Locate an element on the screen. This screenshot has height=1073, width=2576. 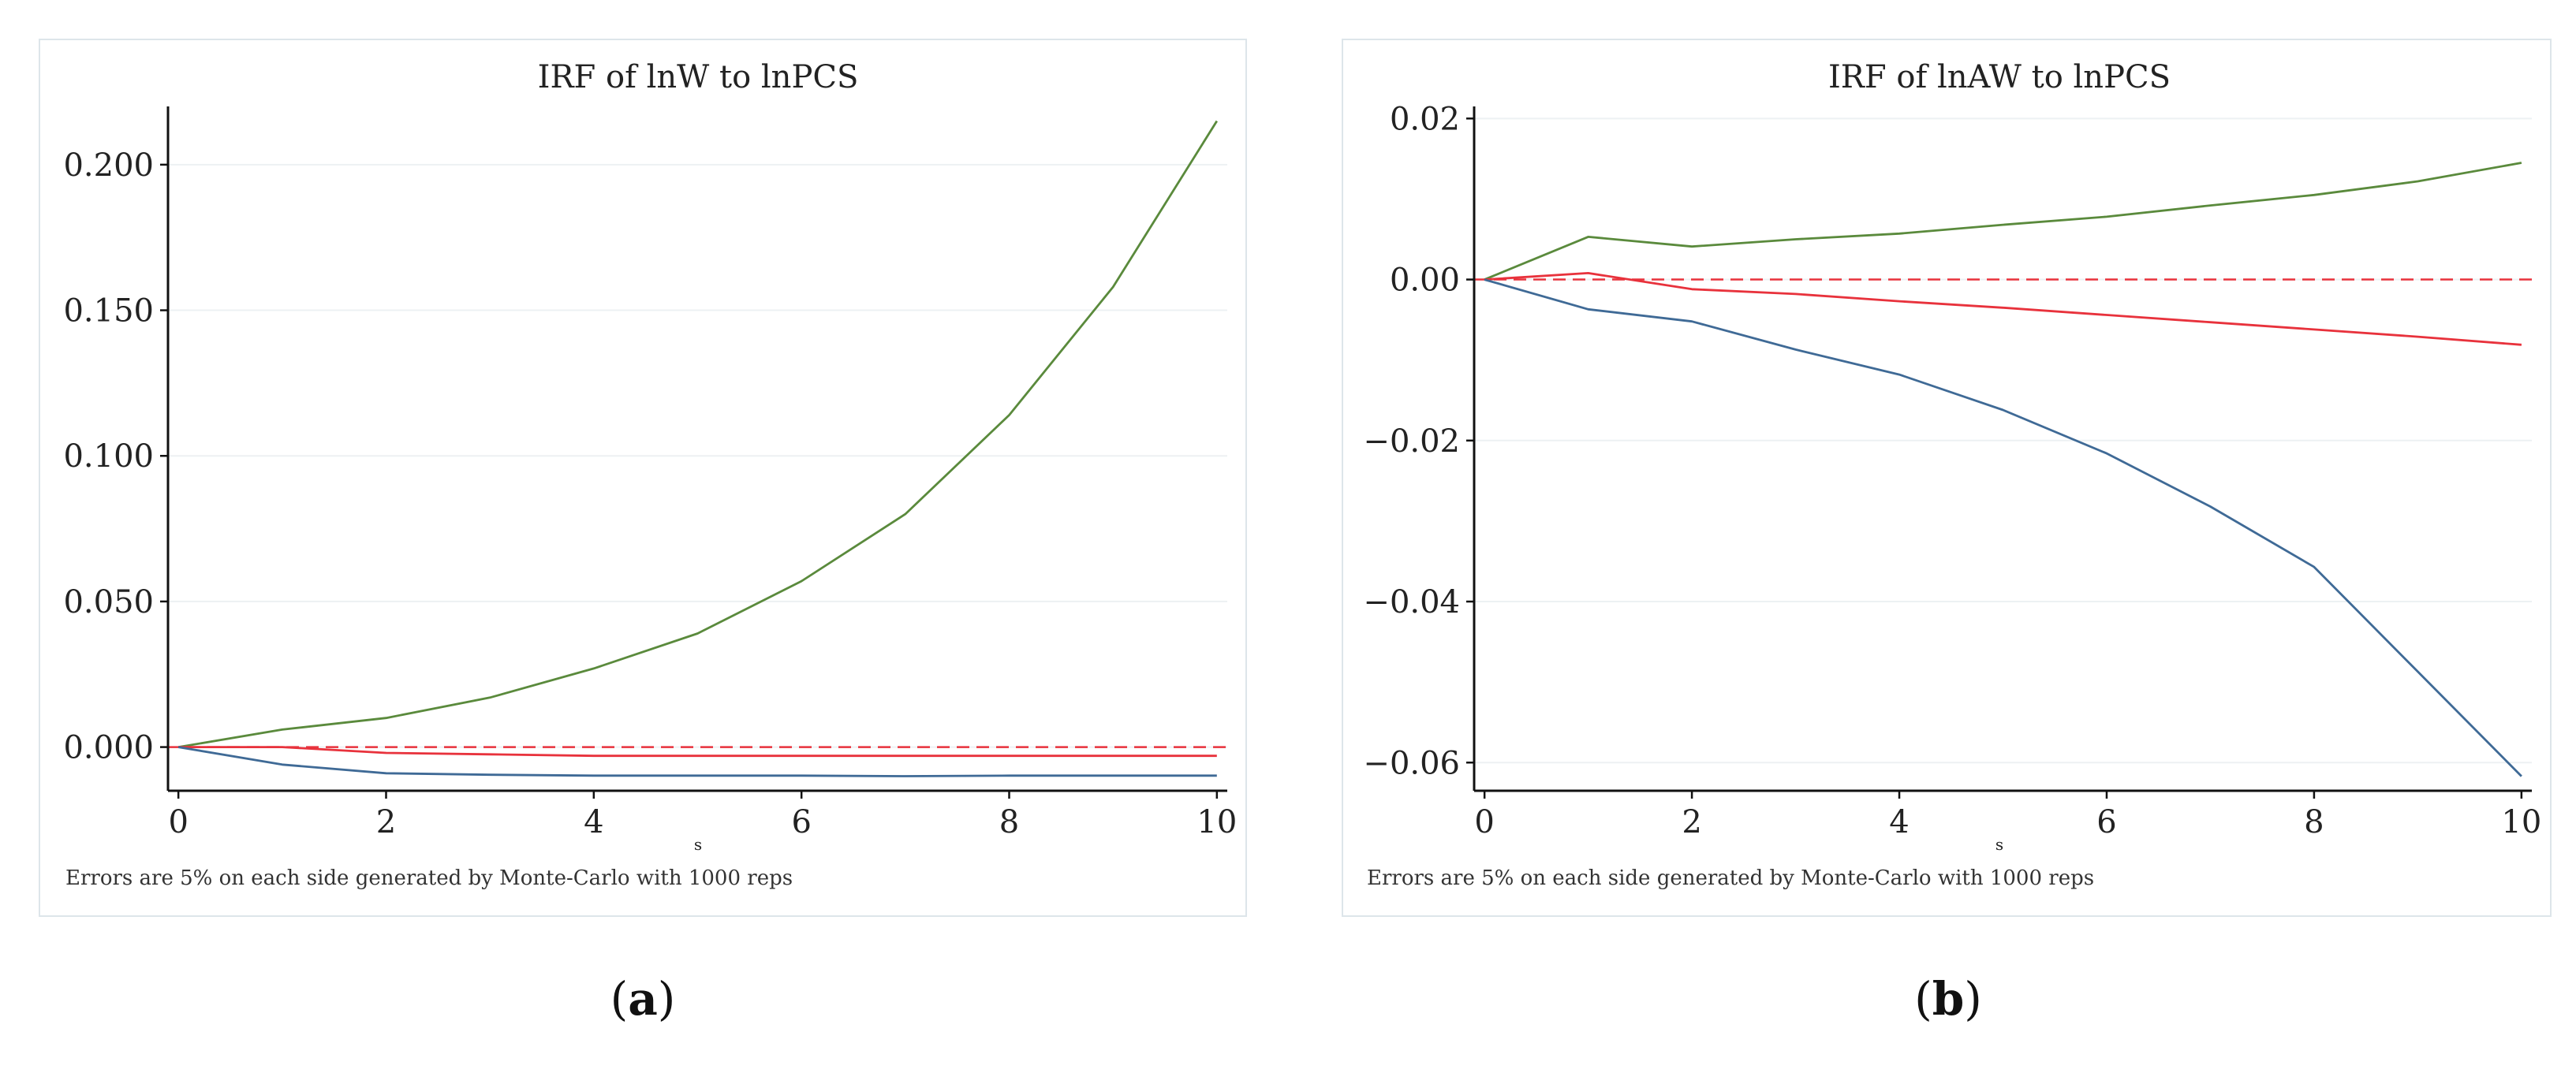
panel-b-y-tick-label: 0.02 is located at coordinates (1425, 119).